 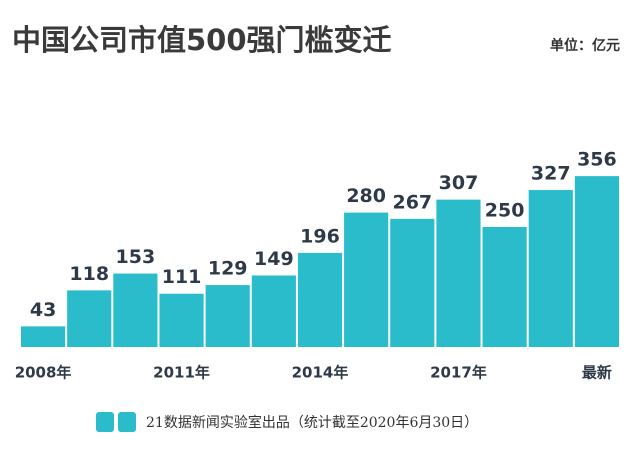 What do you see at coordinates (181, 373) in the screenshot?
I see `x-tick-label: 2011年` at bounding box center [181, 373].